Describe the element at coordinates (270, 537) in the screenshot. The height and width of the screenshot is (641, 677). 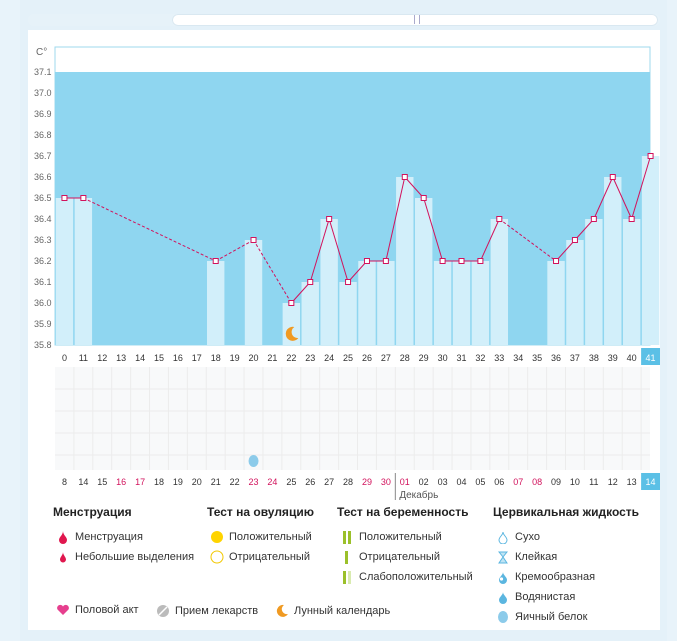
I see `legend-label: Положительный` at that location.